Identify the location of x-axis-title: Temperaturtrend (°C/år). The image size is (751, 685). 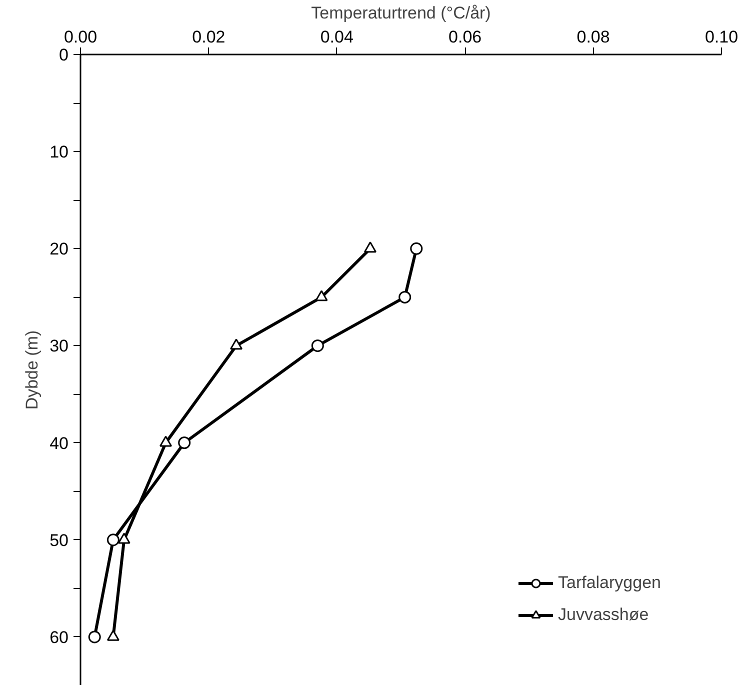
(401, 13).